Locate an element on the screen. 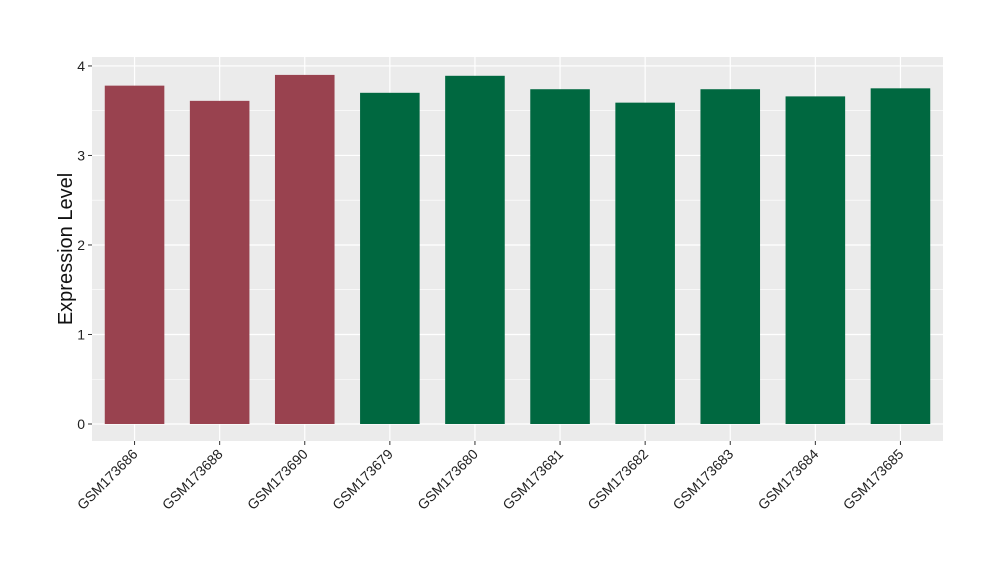  x-tick-label: GSM173682 is located at coordinates (617, 479).